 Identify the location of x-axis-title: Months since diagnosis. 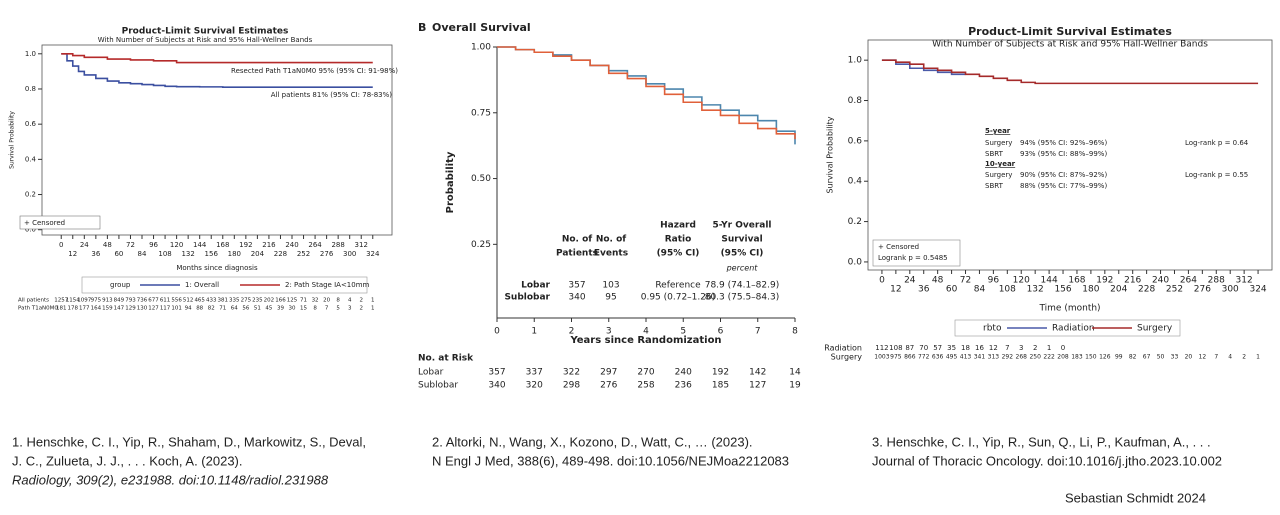
(217, 268).